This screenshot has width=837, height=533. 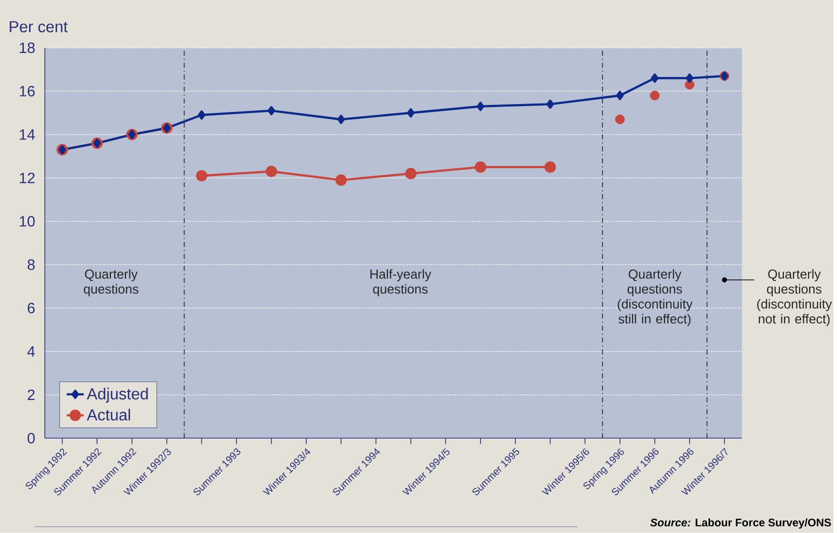 I want to click on text: Quarterly questions (discontinuity not in effect), so click(x=794, y=297).